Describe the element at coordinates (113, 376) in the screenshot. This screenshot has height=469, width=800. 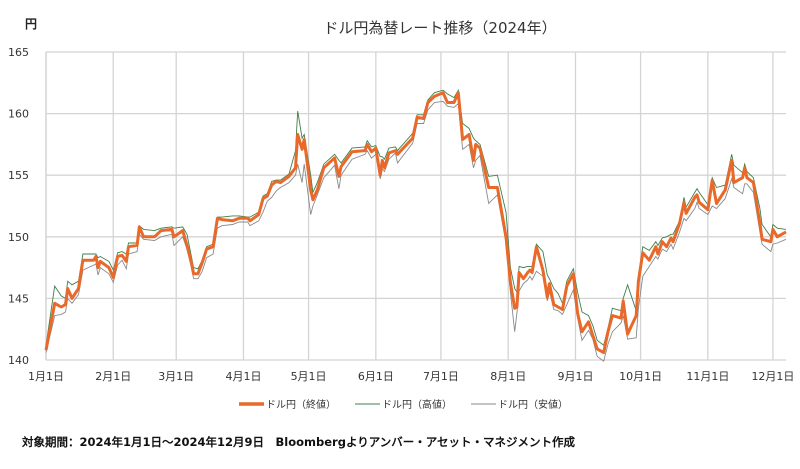
I see `x-tick-label: 2月1日` at that location.